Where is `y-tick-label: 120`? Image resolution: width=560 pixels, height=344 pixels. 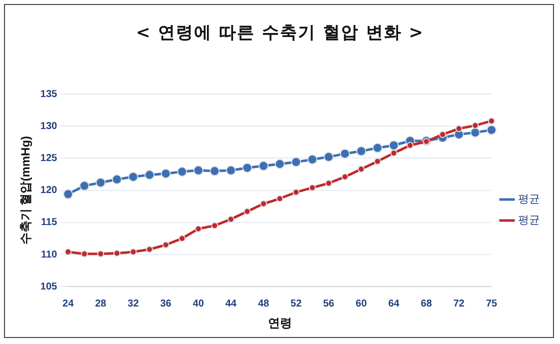 y-tick-label: 120 is located at coordinates (49, 190).